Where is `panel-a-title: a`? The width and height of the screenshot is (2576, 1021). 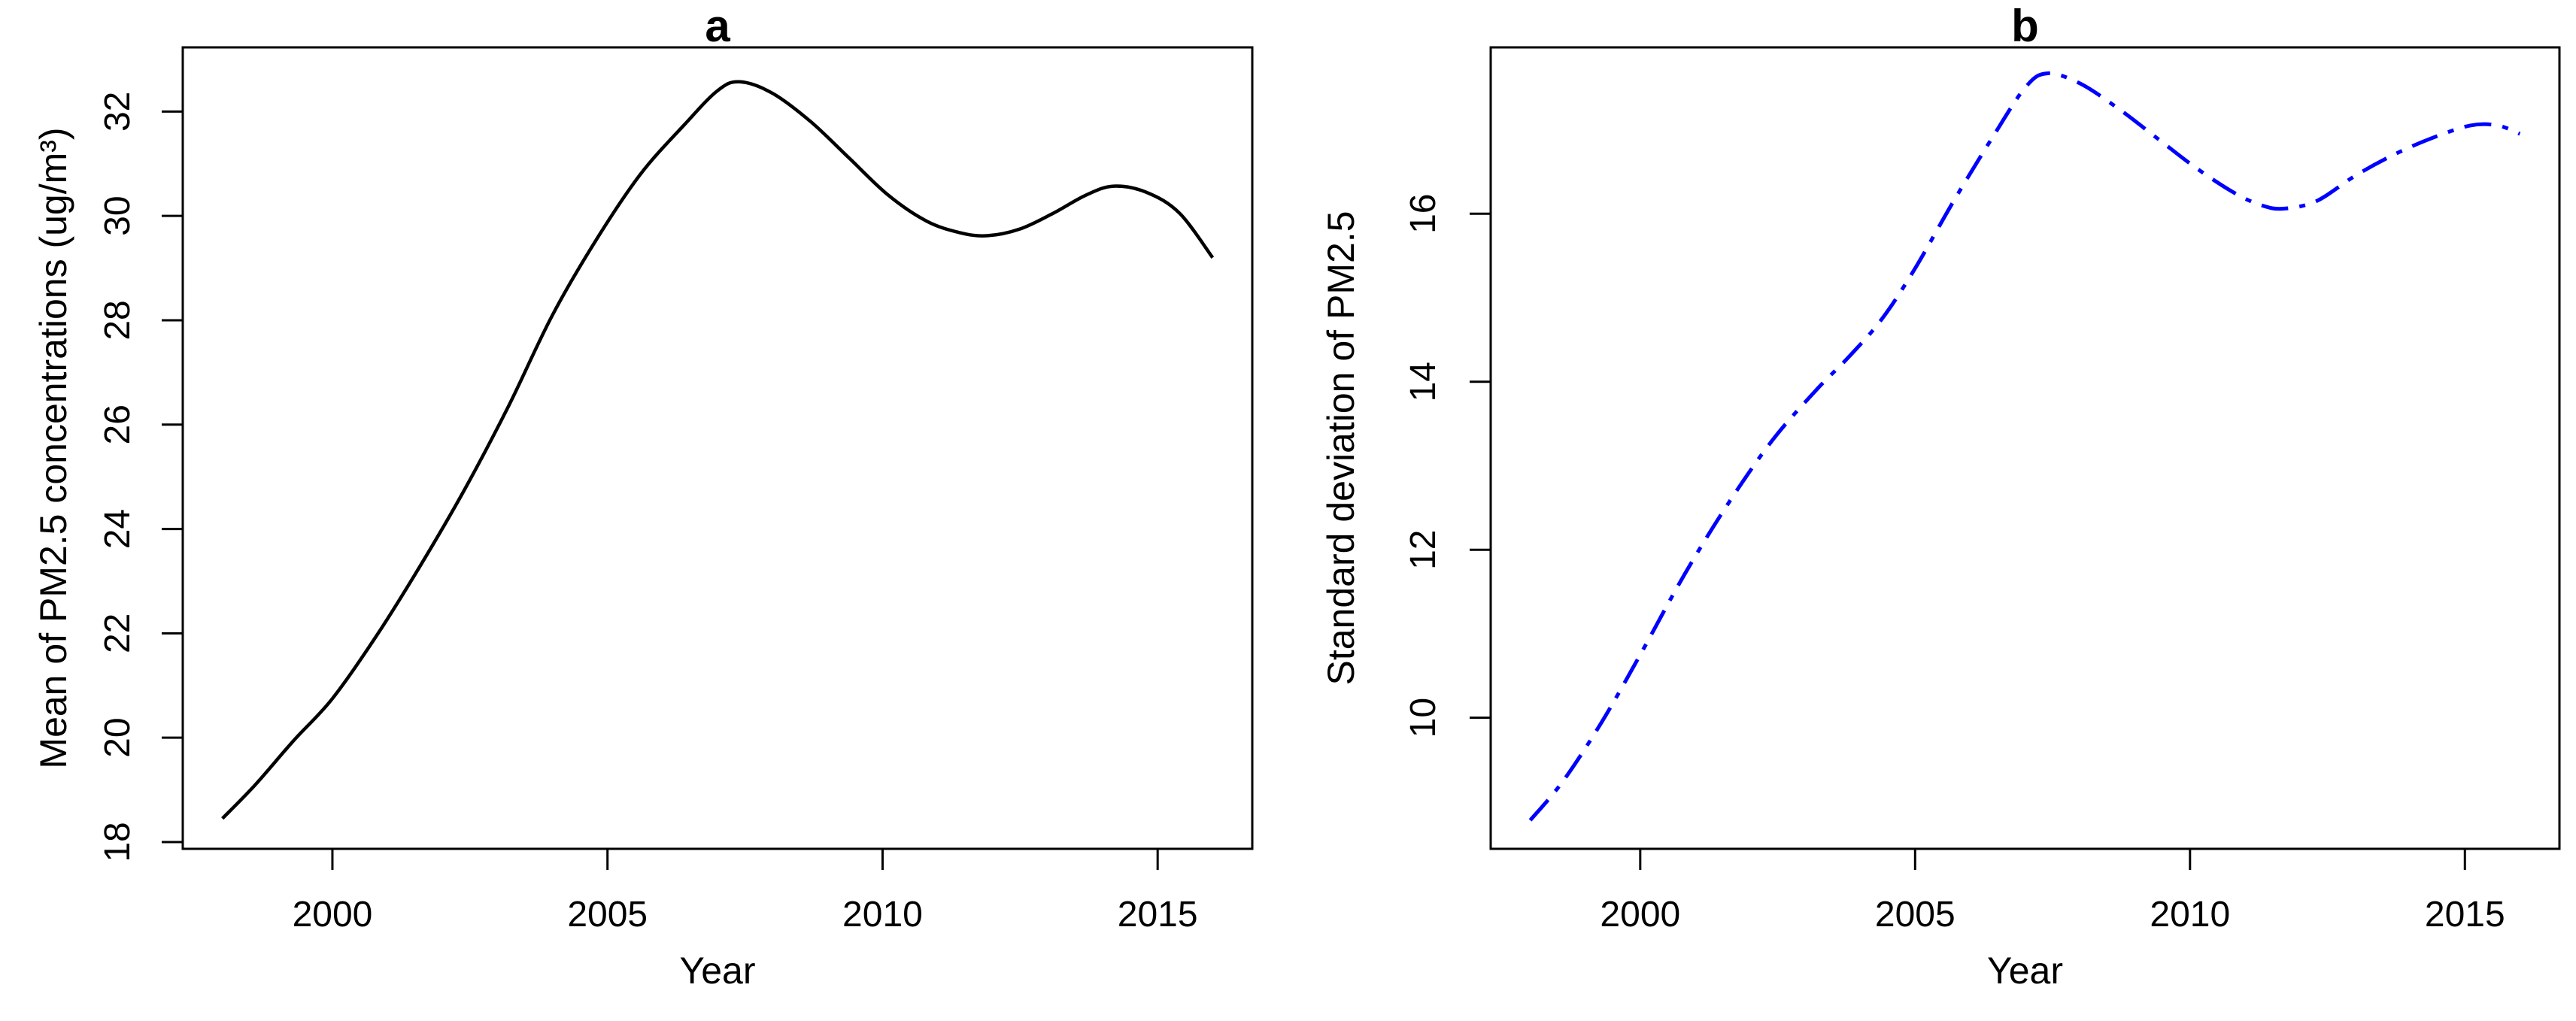 panel-a-title: a is located at coordinates (717, 26).